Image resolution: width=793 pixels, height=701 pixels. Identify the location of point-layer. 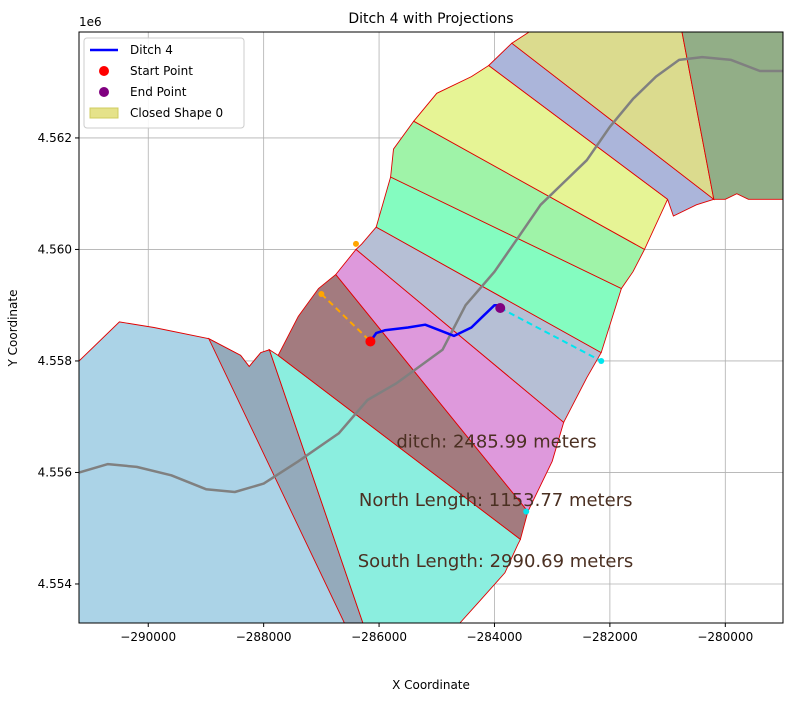
(461, 377).